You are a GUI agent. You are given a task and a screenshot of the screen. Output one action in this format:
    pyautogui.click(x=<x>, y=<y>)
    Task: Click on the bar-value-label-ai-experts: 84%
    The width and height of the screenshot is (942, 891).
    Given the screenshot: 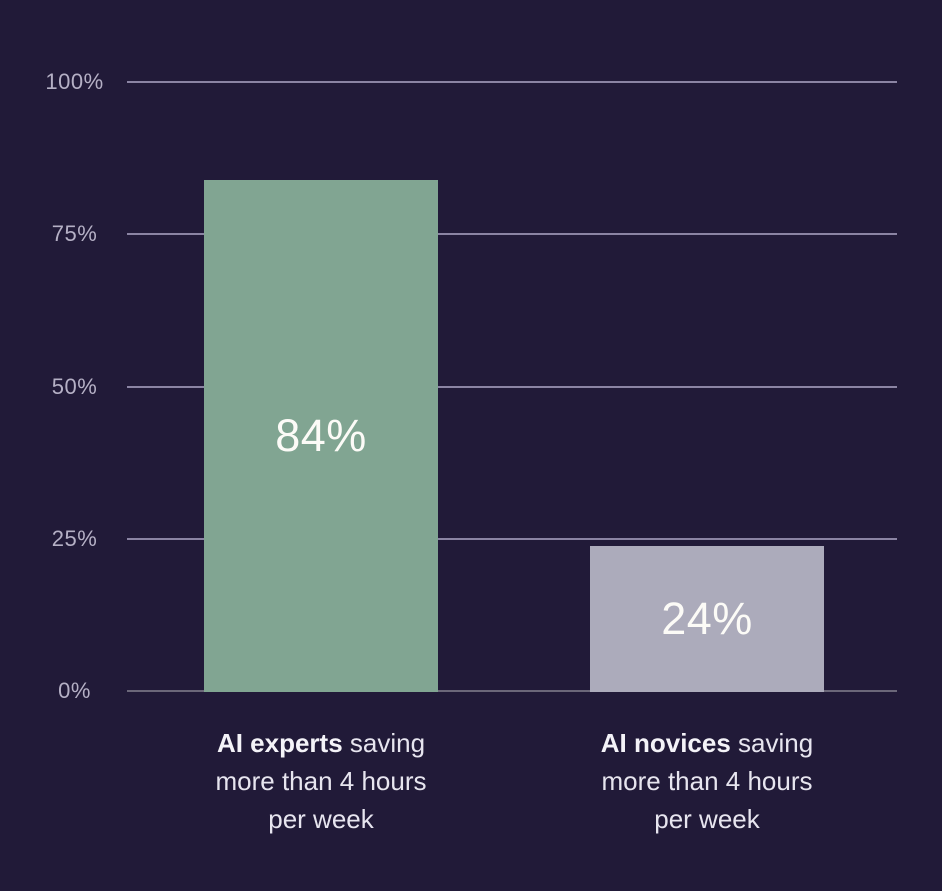 What is the action you would take?
    pyautogui.click(x=321, y=435)
    